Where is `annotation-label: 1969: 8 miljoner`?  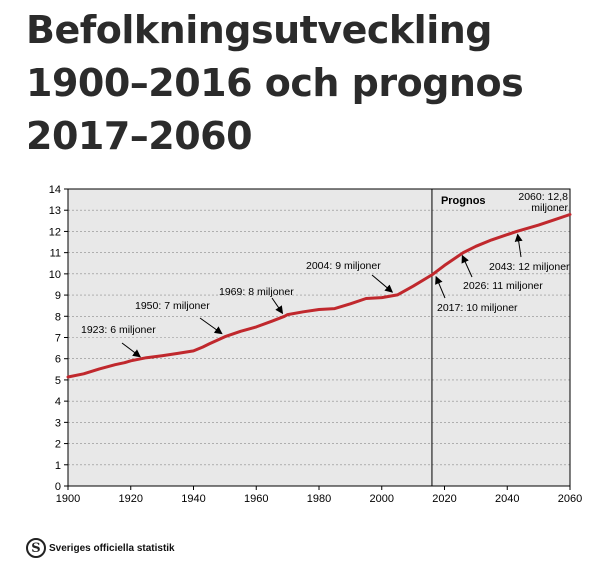
annotation-label: 1969: 8 miljoner is located at coordinates (256, 292).